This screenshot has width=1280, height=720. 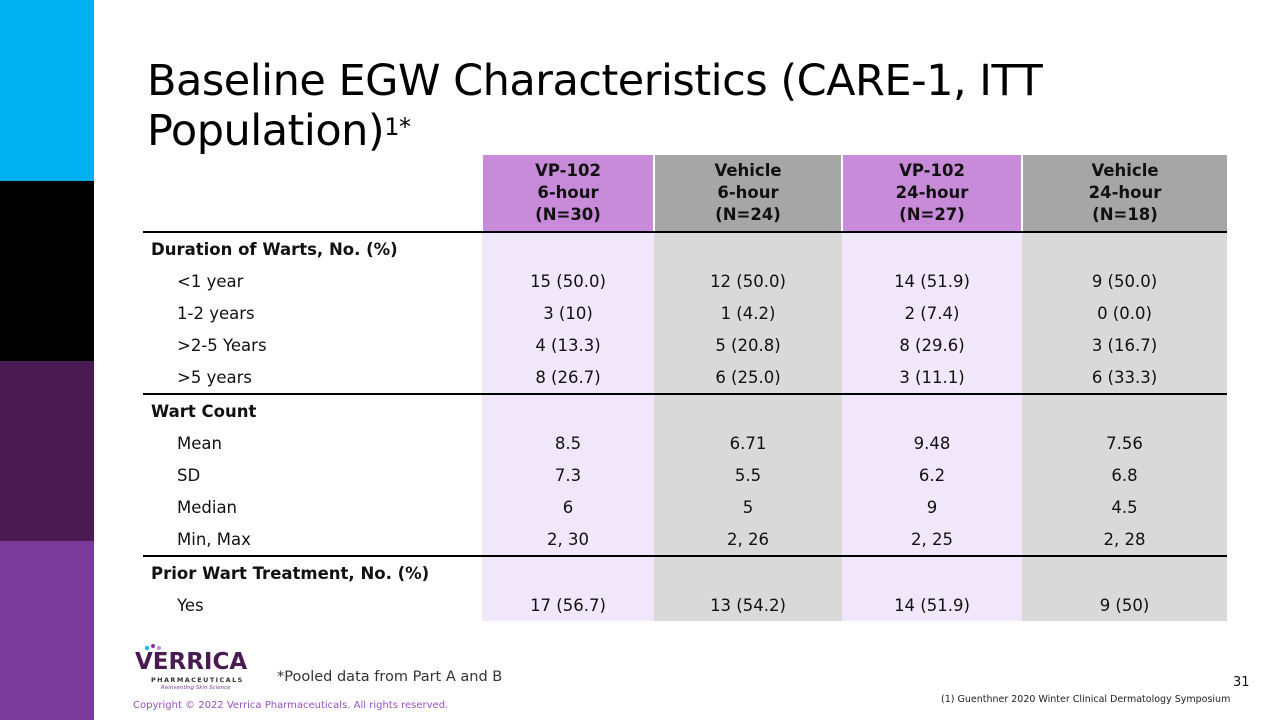 I want to click on section-heading: Duration of Warts, No. (%), so click(x=274, y=249).